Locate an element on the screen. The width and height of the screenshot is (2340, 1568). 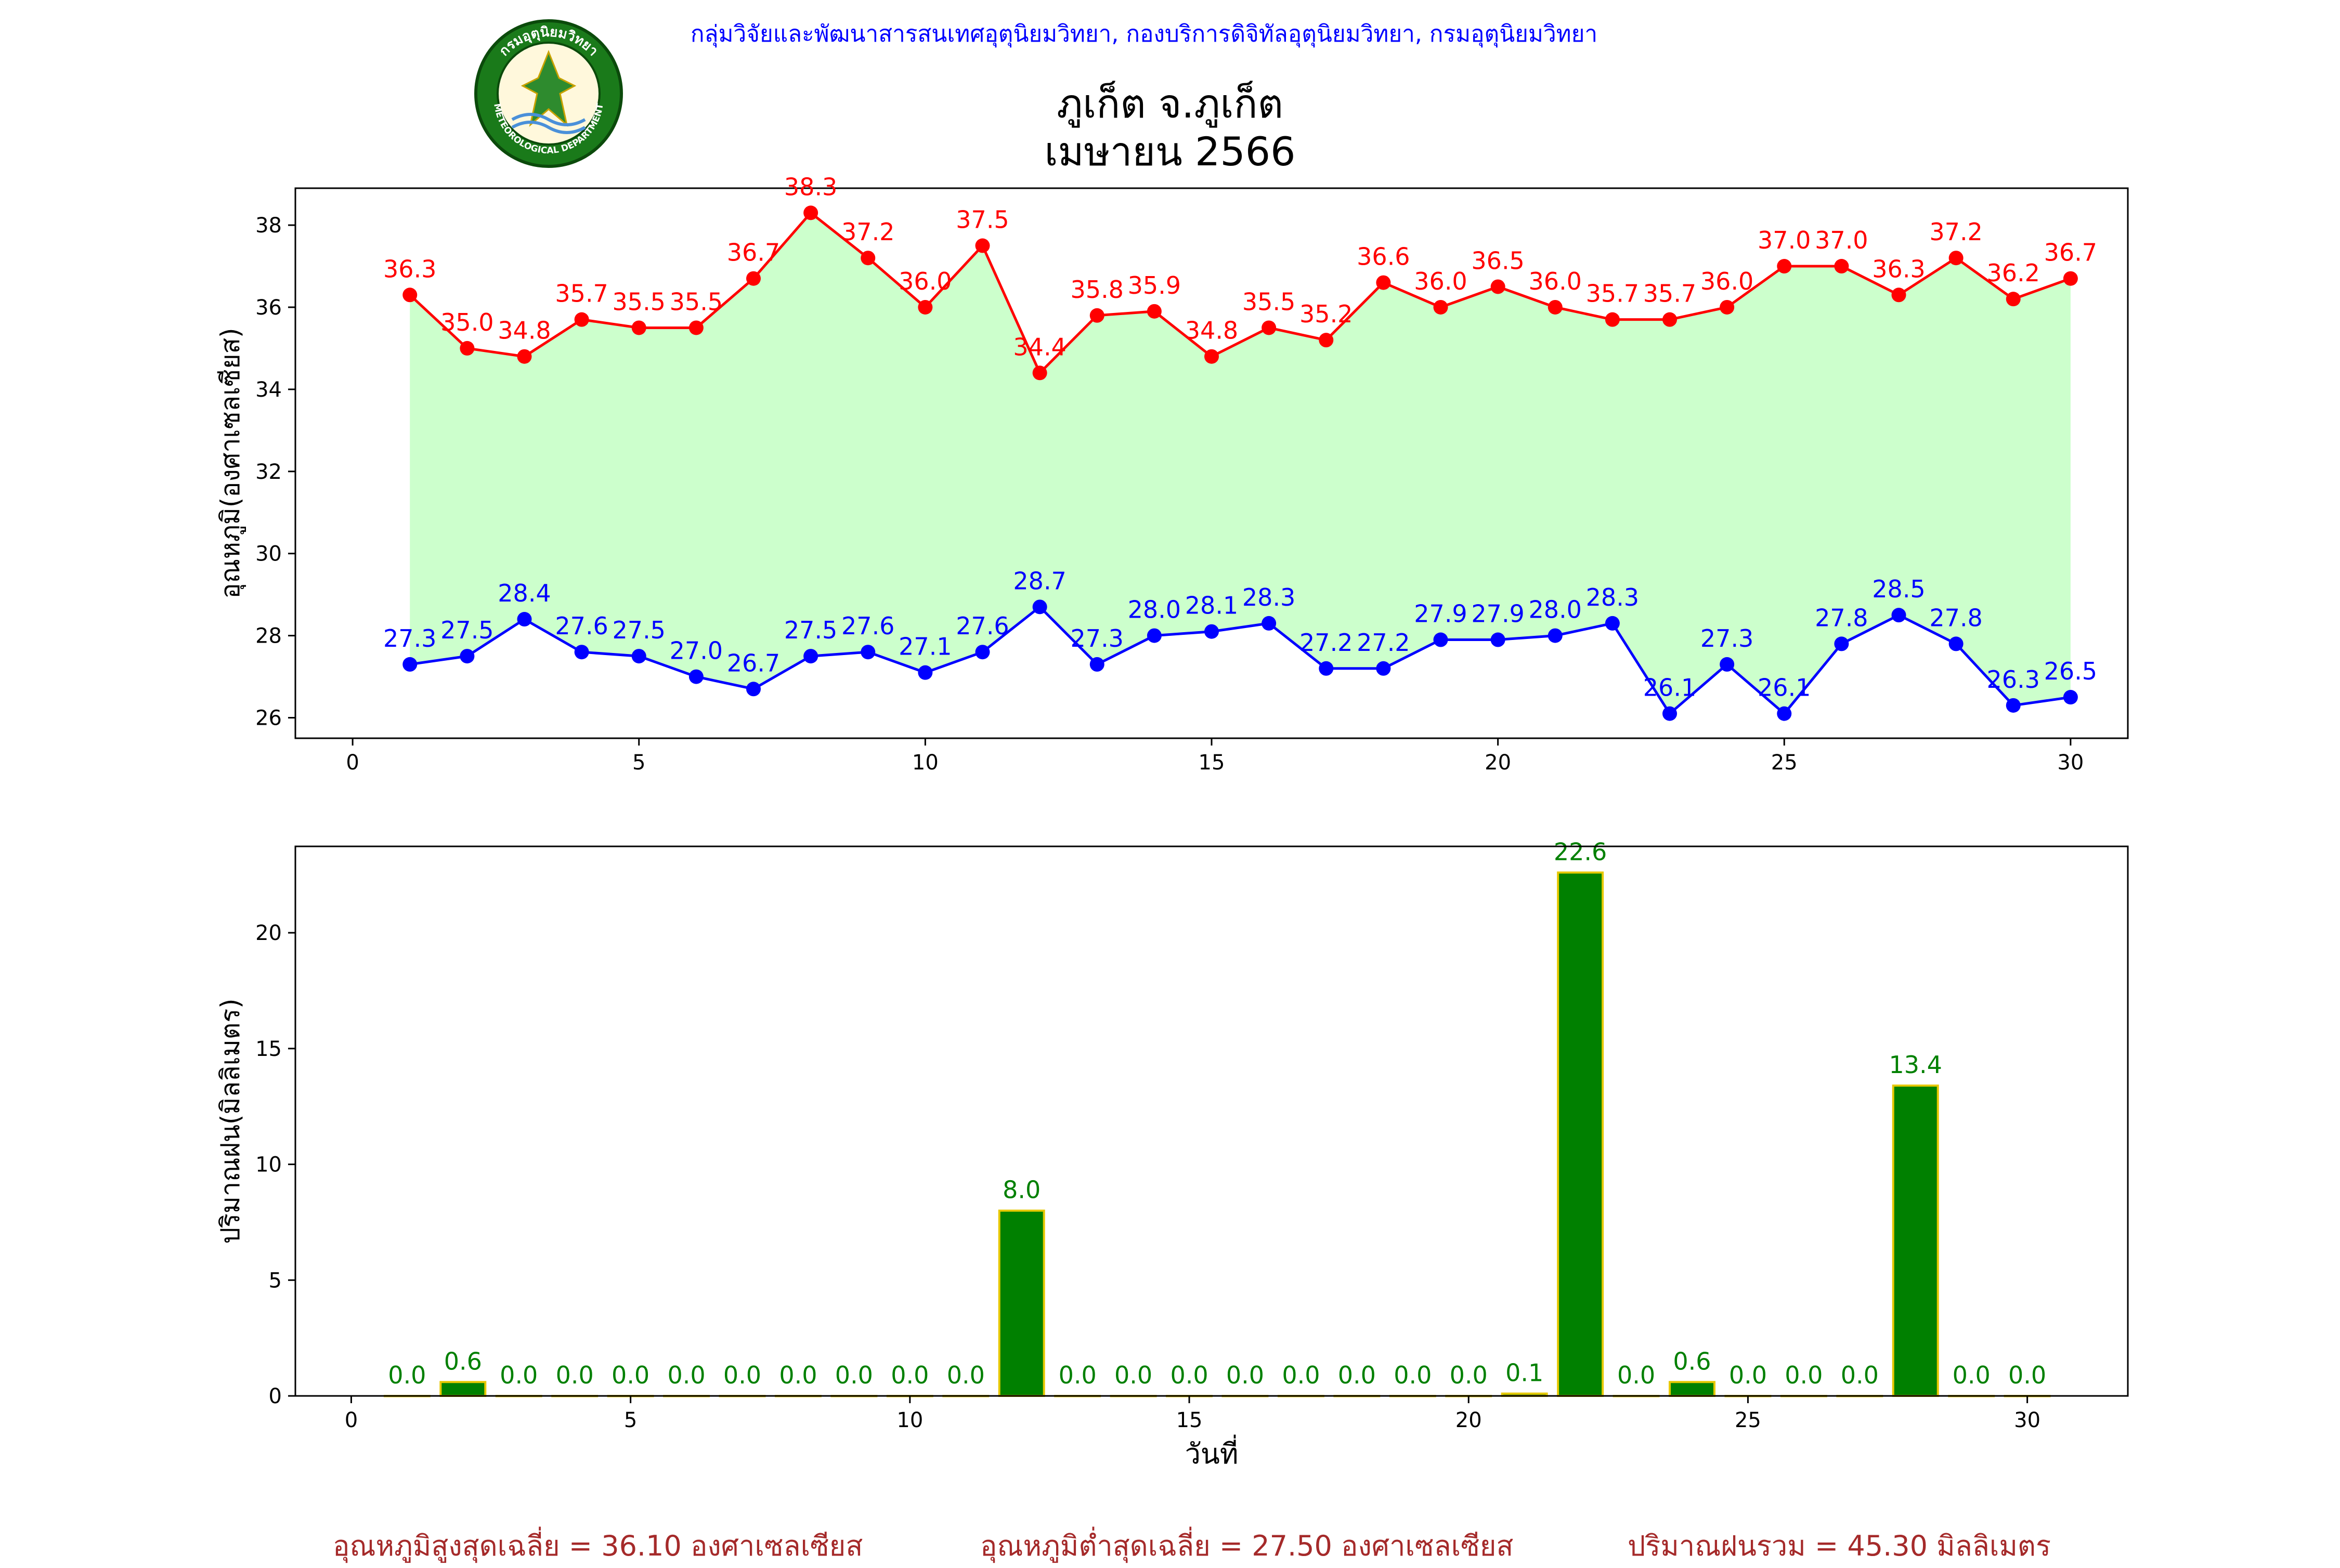
chart-title-station: ภูเก็ต จ.ภูเก็ต is located at coordinates (1170, 104).